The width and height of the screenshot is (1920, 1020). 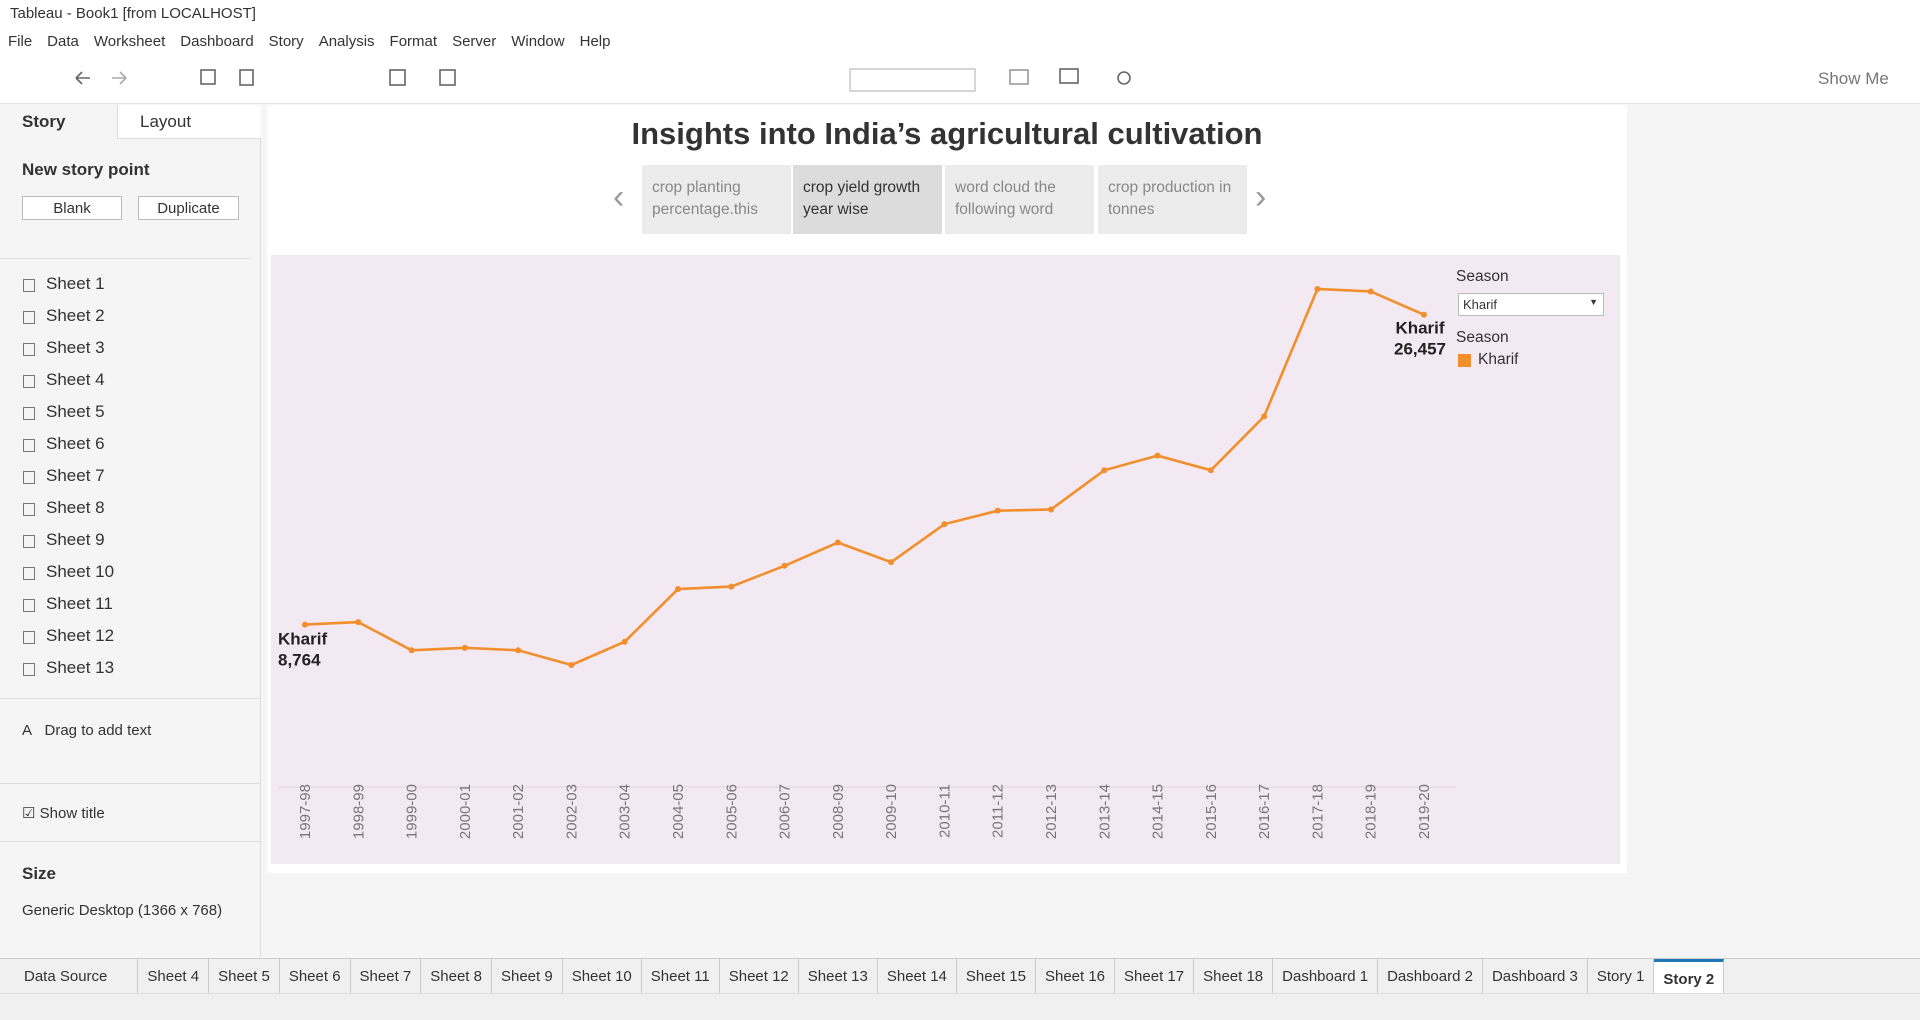 What do you see at coordinates (1531, 304) in the screenshot?
I see `season-filter: Kharif ▼` at bounding box center [1531, 304].